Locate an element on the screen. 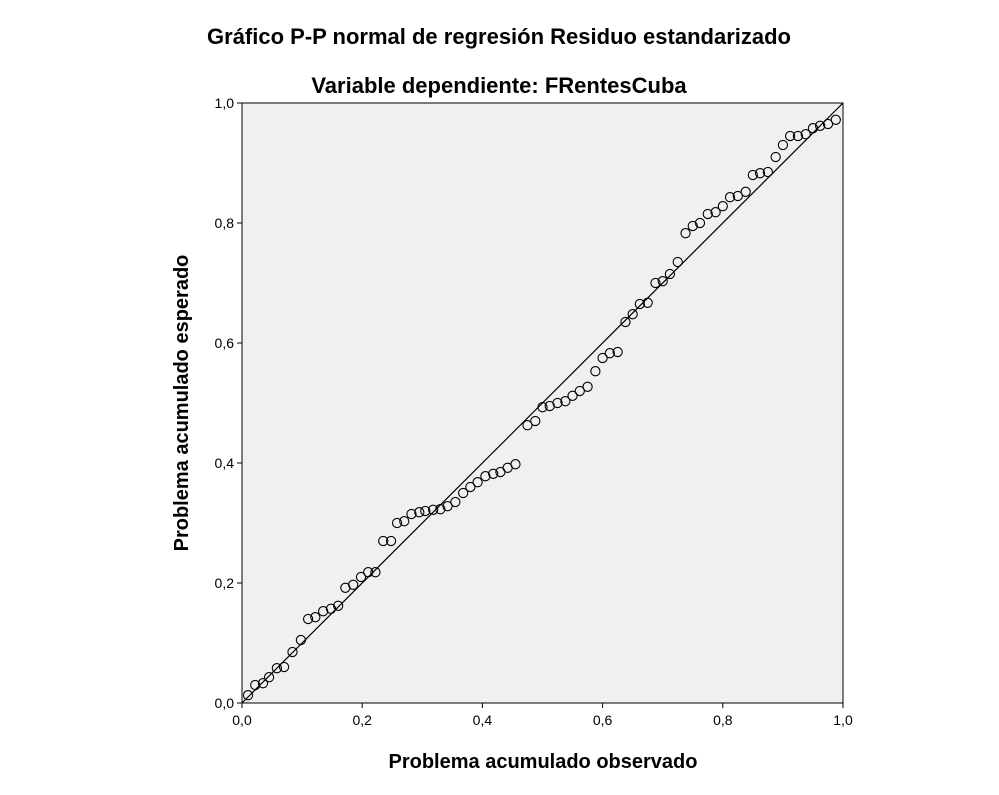 The image size is (999, 795). x-tick-label: 0,6 is located at coordinates (603, 720).